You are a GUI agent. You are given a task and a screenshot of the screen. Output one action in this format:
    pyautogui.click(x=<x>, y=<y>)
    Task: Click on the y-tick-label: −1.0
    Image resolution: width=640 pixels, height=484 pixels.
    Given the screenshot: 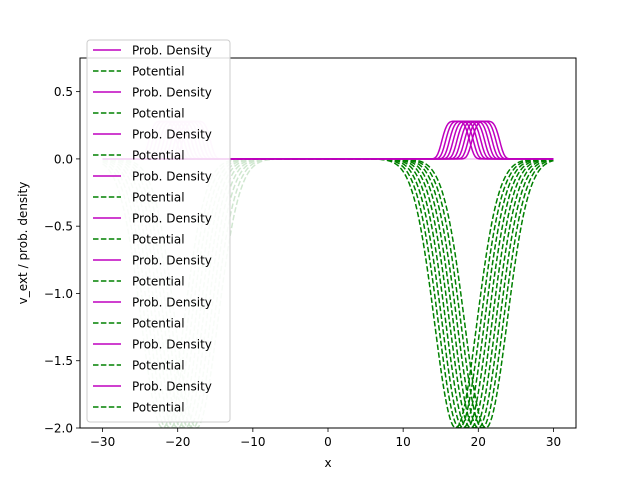 What is the action you would take?
    pyautogui.click(x=58, y=294)
    